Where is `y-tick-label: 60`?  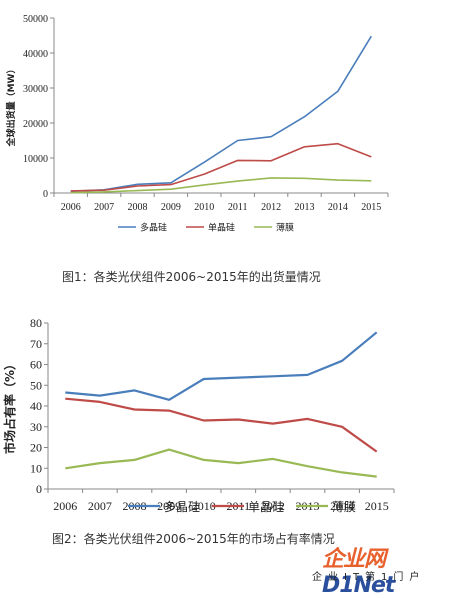 y-tick-label: 60 is located at coordinates (36, 365).